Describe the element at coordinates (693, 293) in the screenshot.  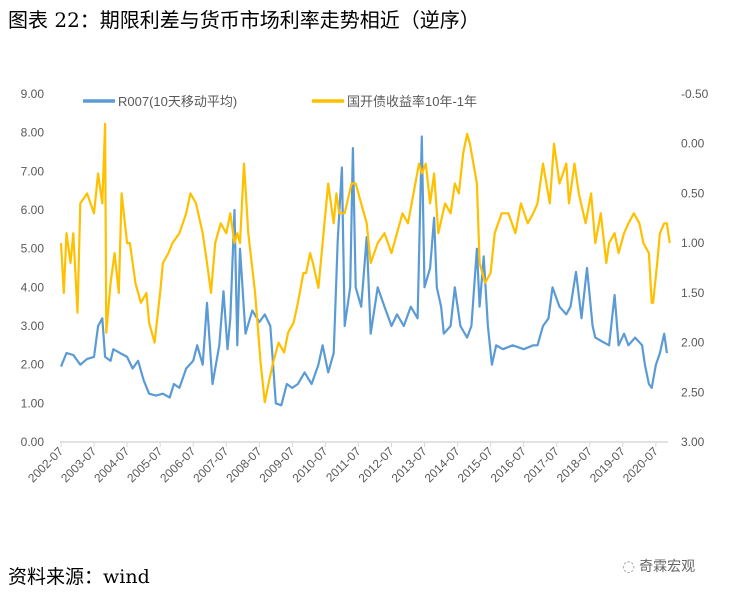
I see `right-tick-label: 1.50` at that location.